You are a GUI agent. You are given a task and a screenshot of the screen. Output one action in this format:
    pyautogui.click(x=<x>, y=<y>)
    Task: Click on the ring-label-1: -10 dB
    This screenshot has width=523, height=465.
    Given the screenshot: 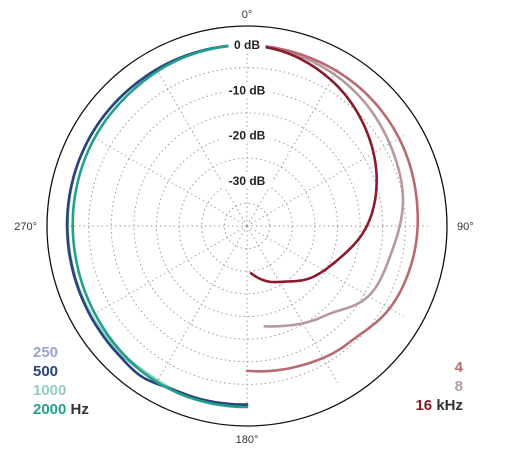 What is the action you would take?
    pyautogui.click(x=247, y=90)
    